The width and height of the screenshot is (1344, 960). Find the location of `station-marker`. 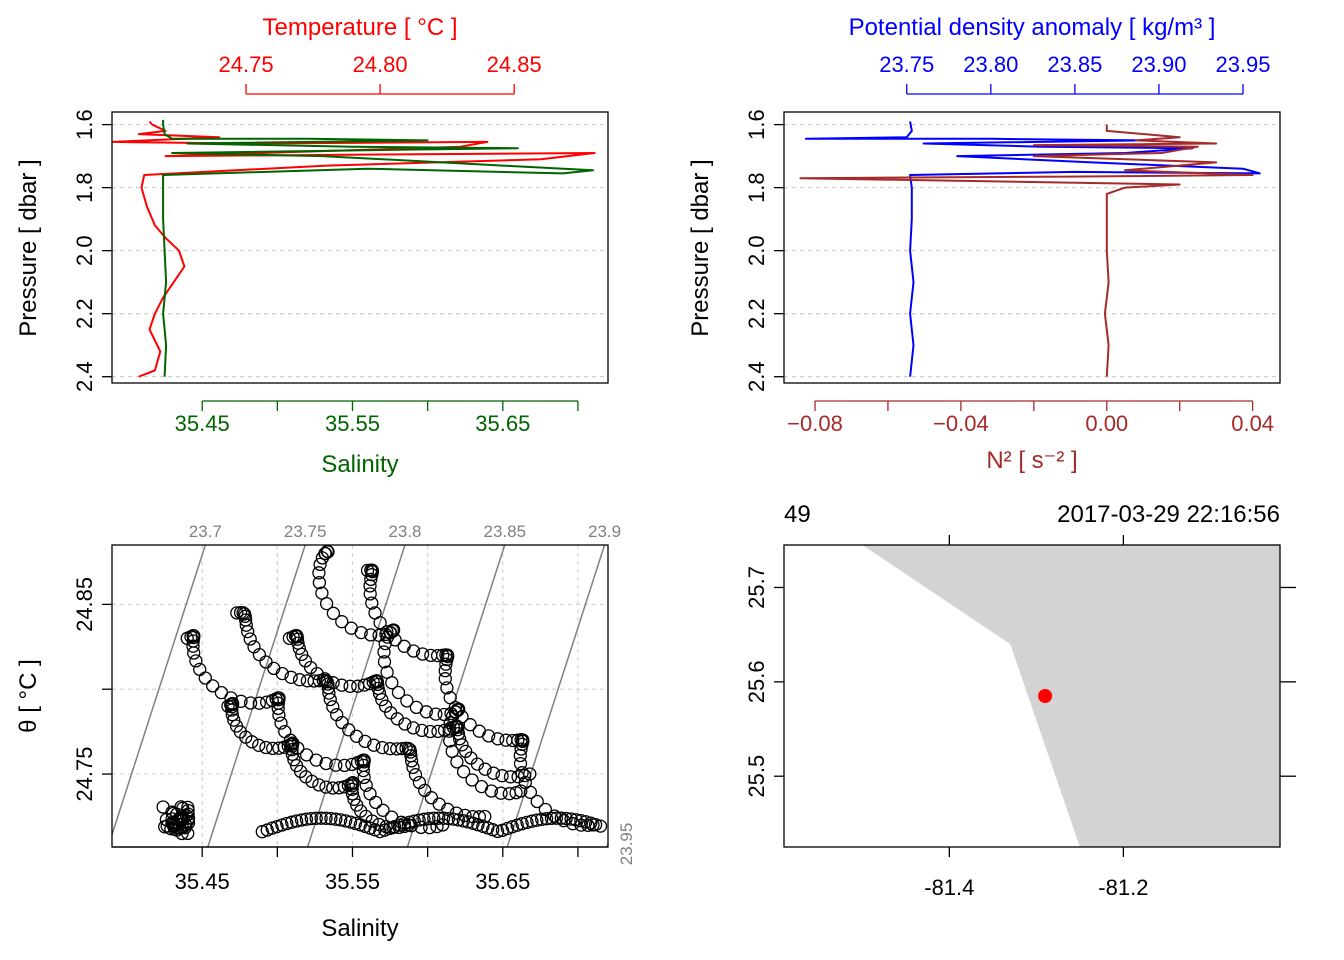

station-marker is located at coordinates (1045, 696).